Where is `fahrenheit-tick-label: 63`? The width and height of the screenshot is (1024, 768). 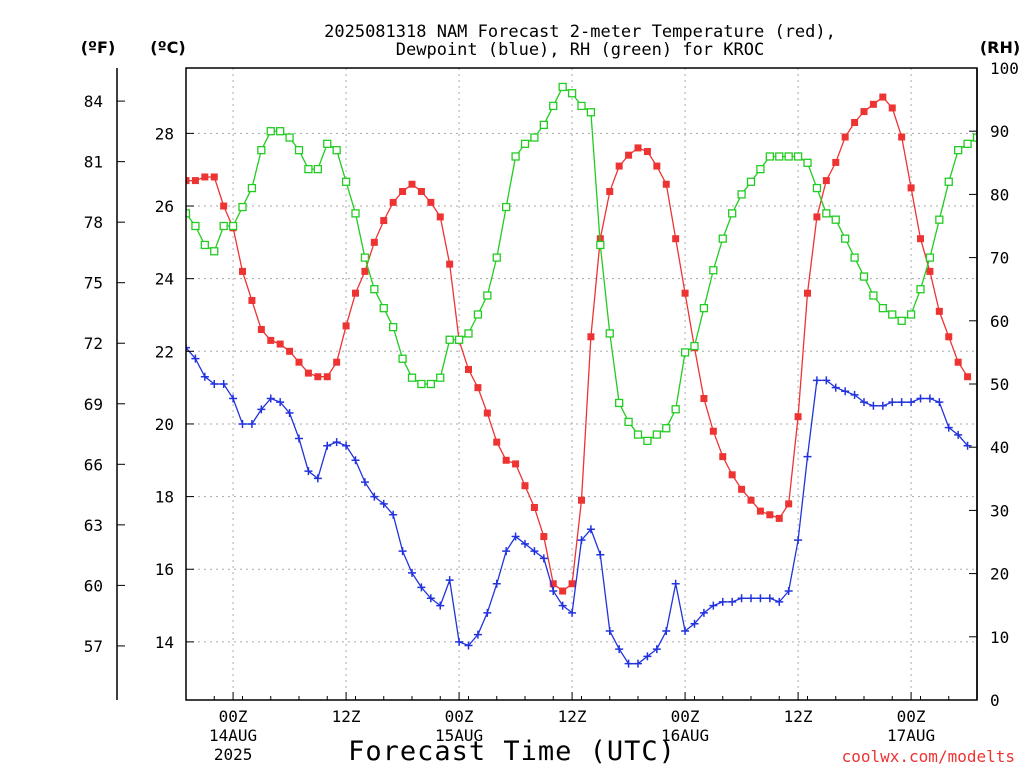
fahrenheit-tick-label: 63 is located at coordinates (93, 525).